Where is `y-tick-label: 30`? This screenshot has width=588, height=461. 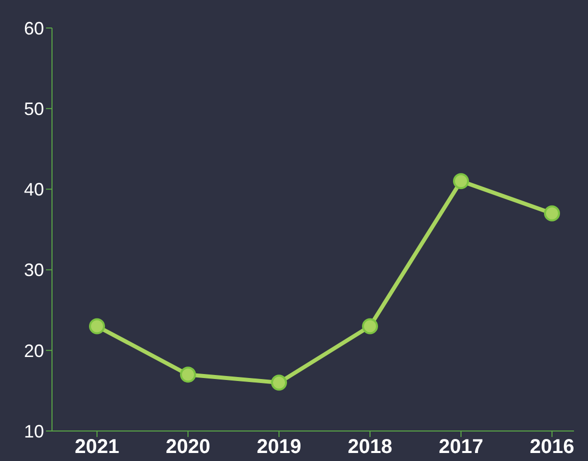 y-tick-label: 30 is located at coordinates (34, 270).